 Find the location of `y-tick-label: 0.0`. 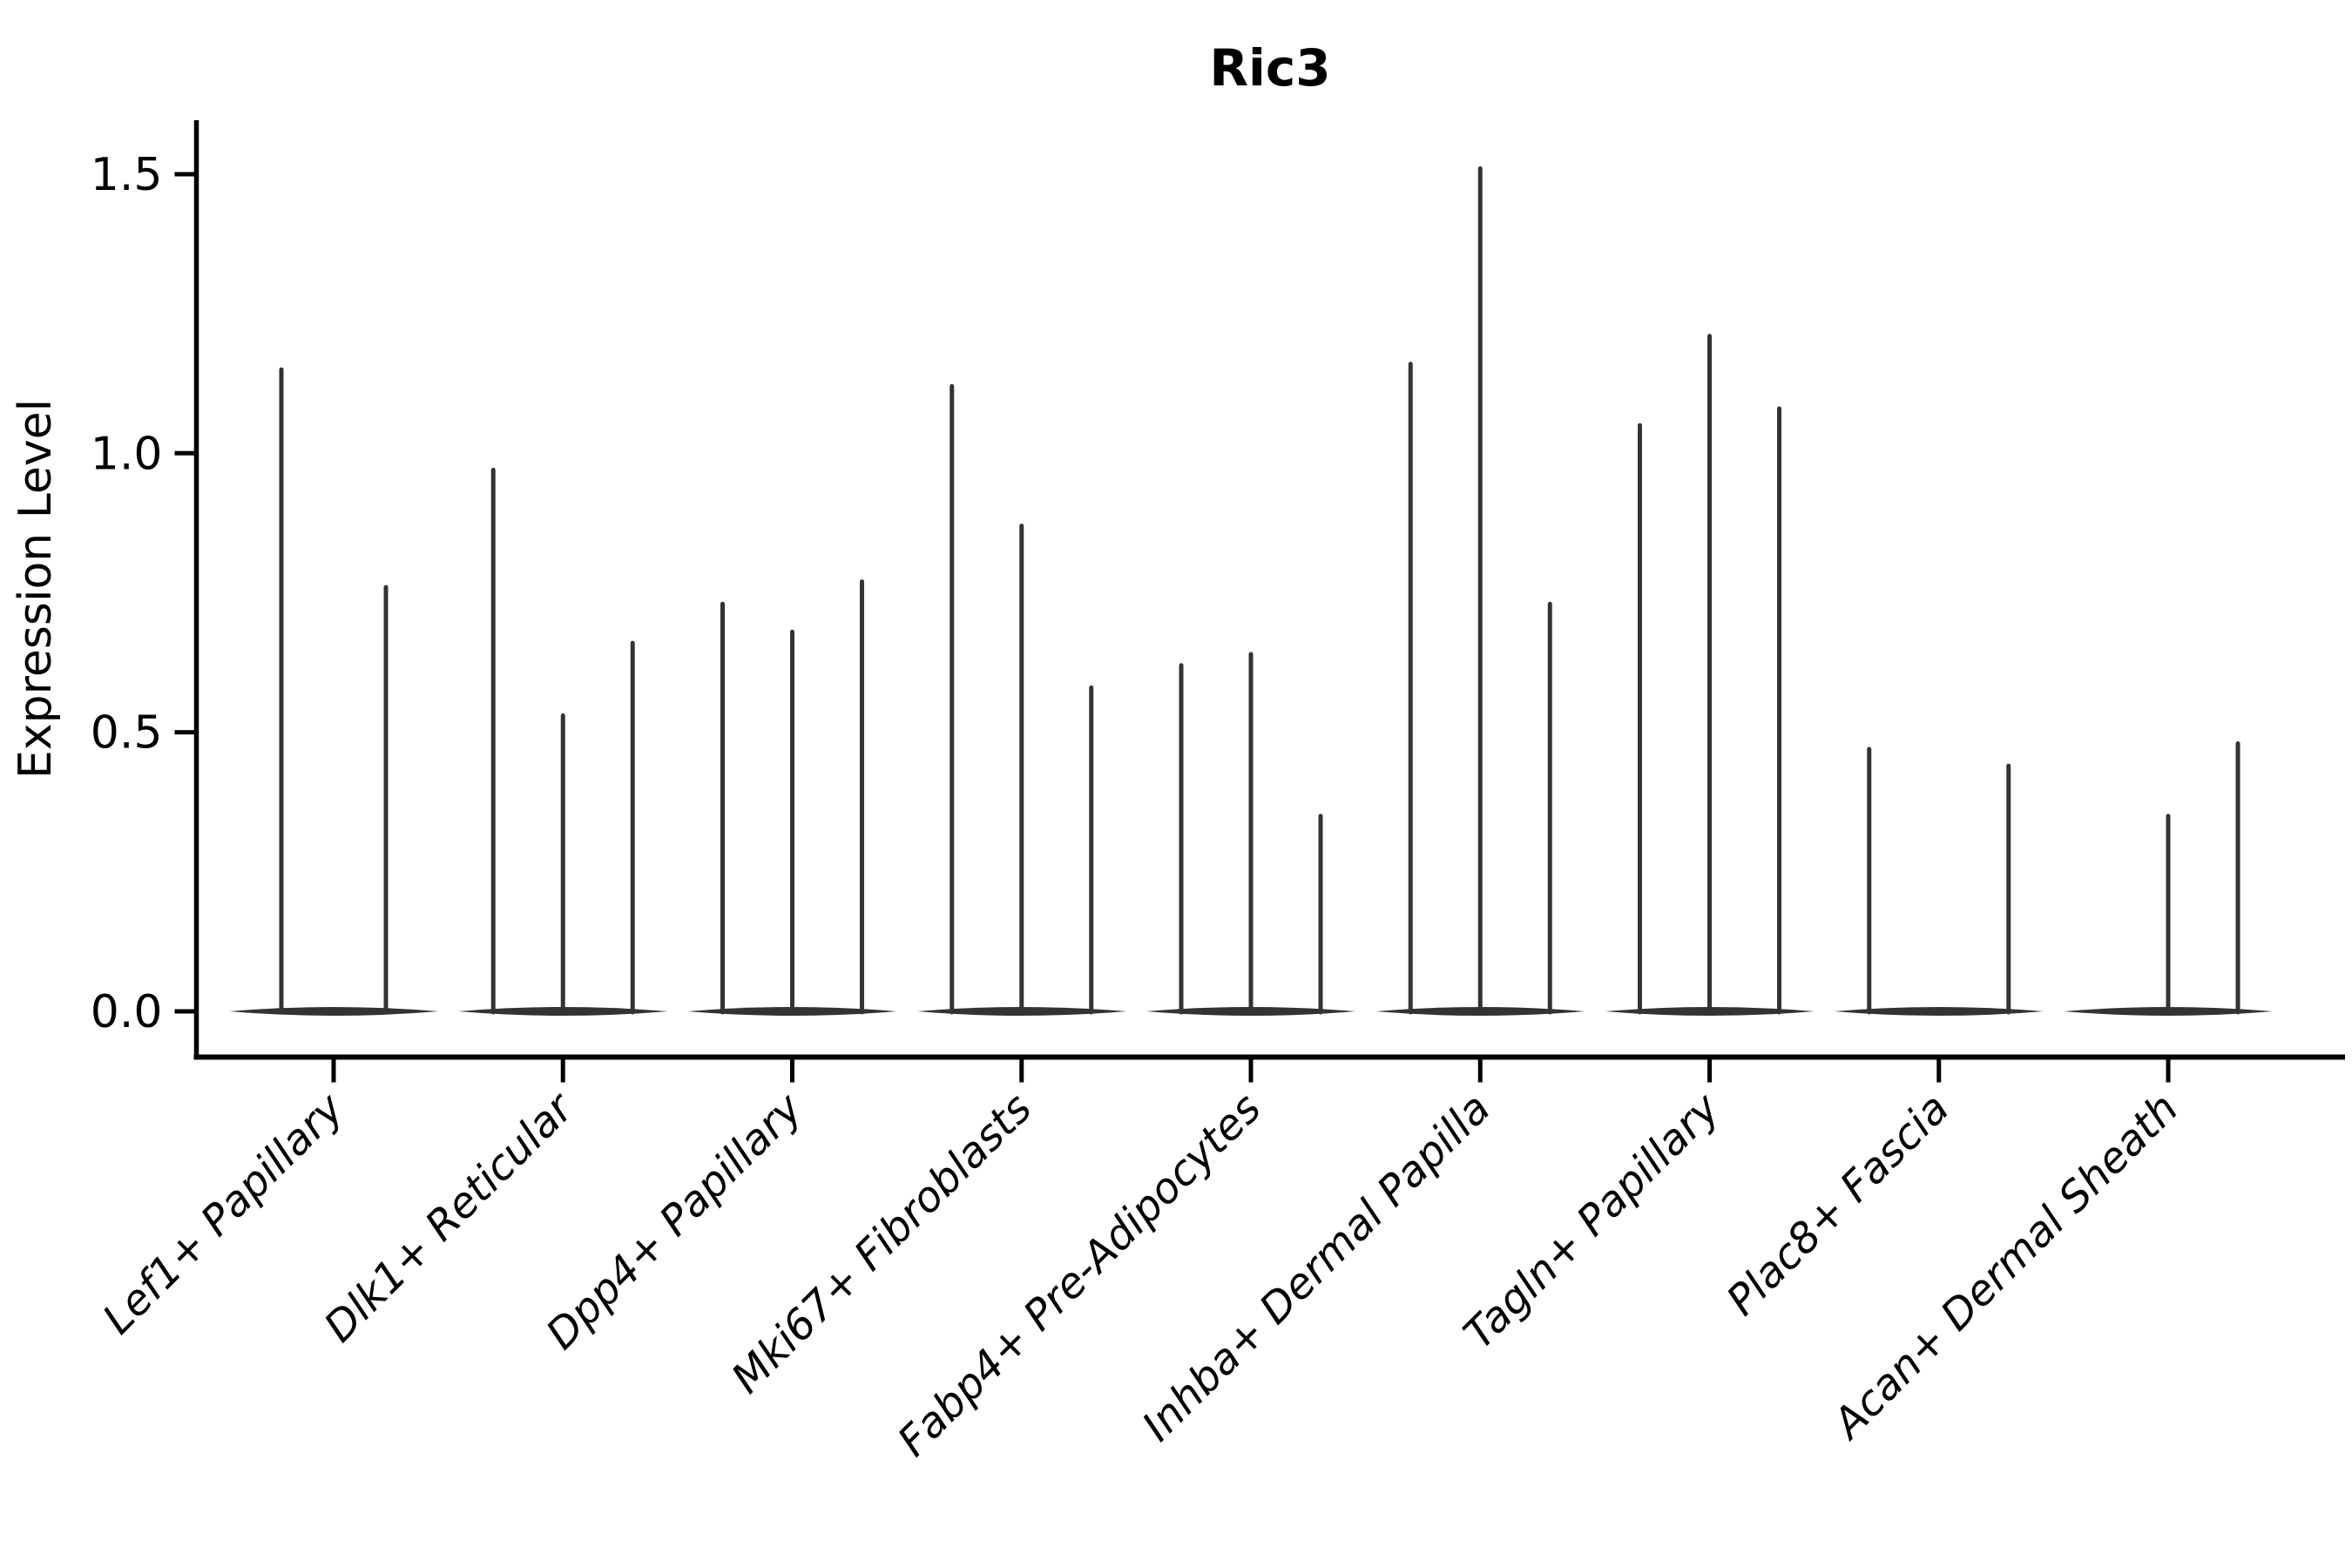

y-tick-label: 0.0 is located at coordinates (127, 1012).